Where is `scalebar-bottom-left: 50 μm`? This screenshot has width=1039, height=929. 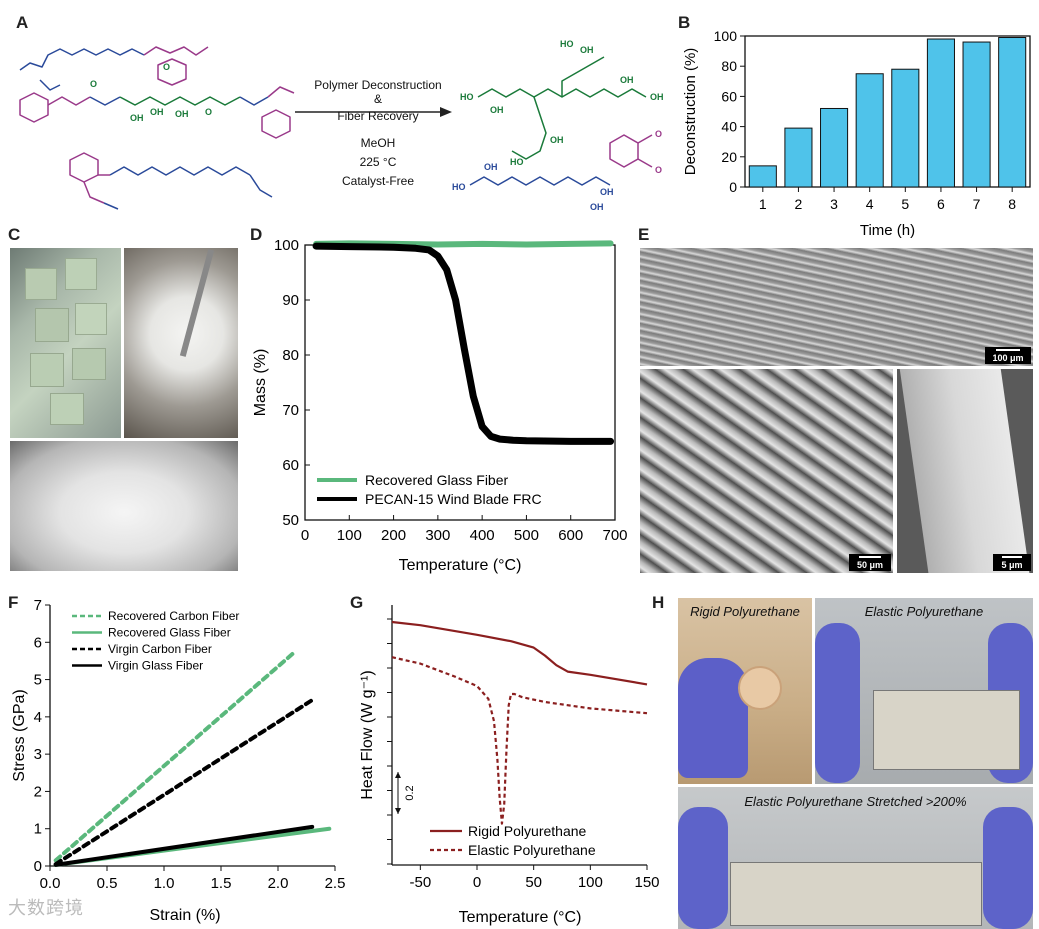
scalebar-bottom-left: 50 μm is located at coordinates (870, 562).